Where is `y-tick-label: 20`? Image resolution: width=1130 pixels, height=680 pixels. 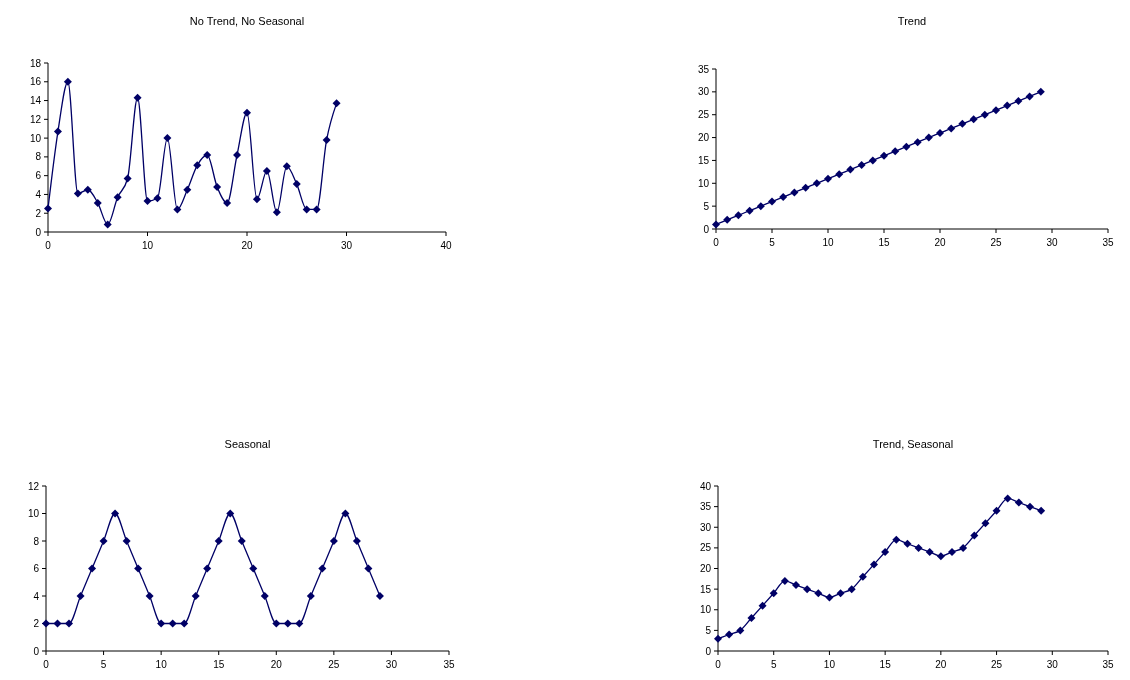
y-tick-label: 20 is located at coordinates (703, 138).